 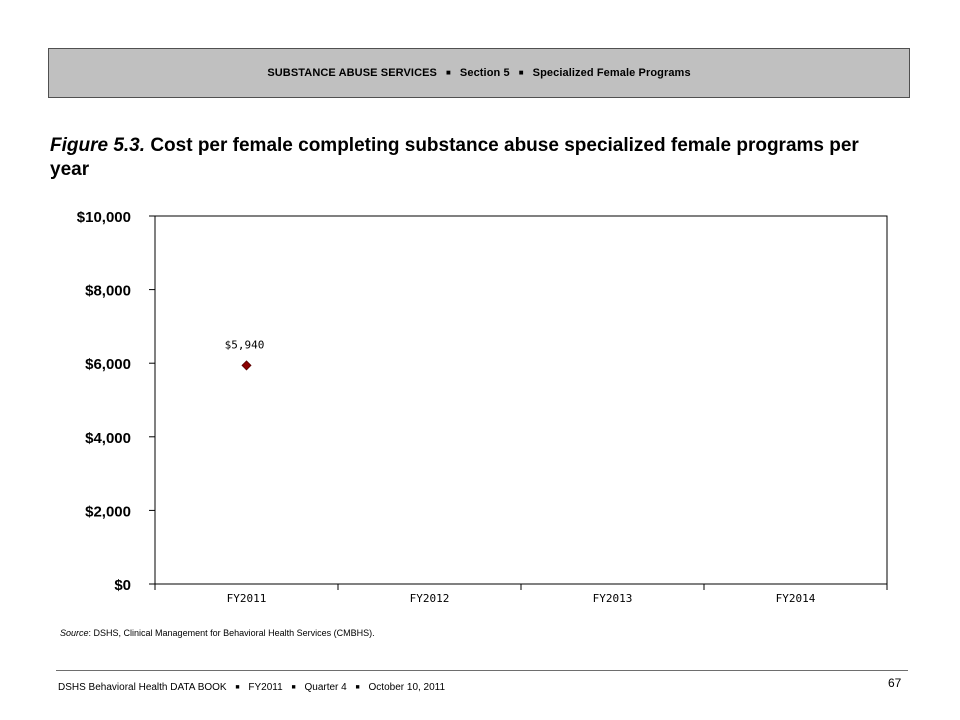 I want to click on y-tick-label: $4,000, so click(x=108, y=438).